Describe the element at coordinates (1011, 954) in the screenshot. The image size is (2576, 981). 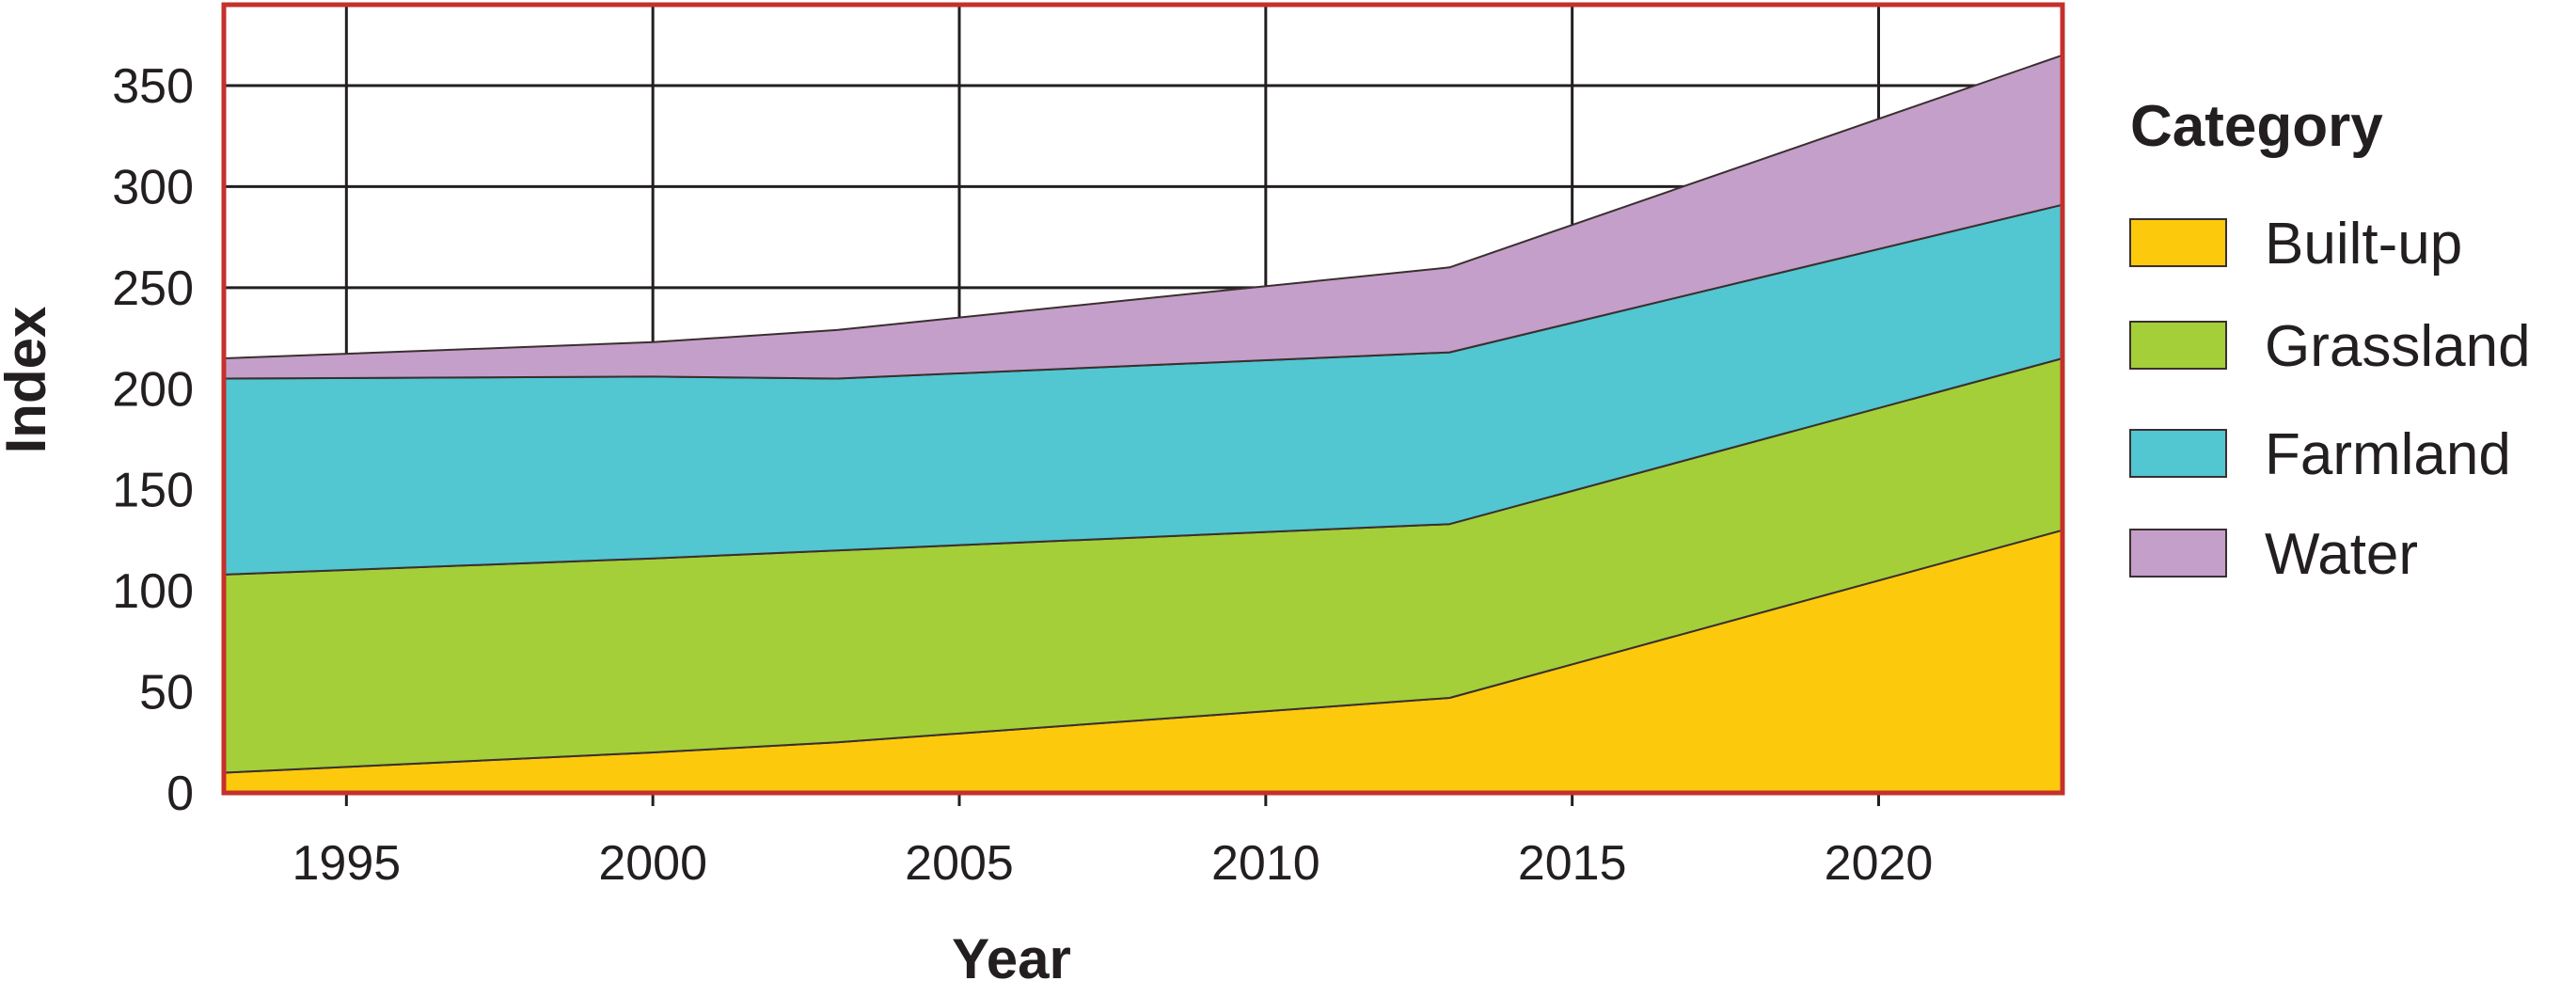
I see `x-axis-title: Year` at that location.